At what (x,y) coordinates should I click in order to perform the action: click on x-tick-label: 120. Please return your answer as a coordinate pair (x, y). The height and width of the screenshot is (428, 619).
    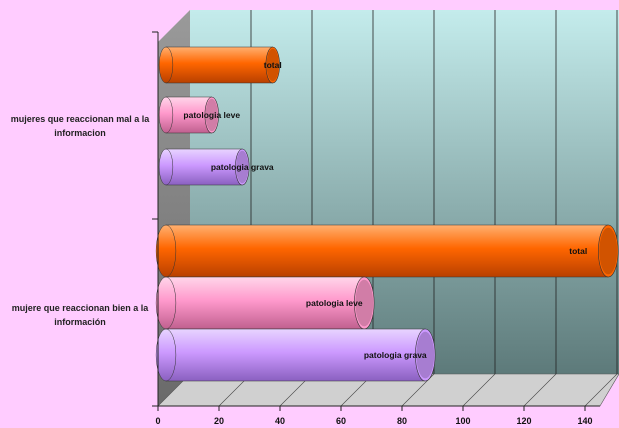
    Looking at the image, I should click on (523, 421).